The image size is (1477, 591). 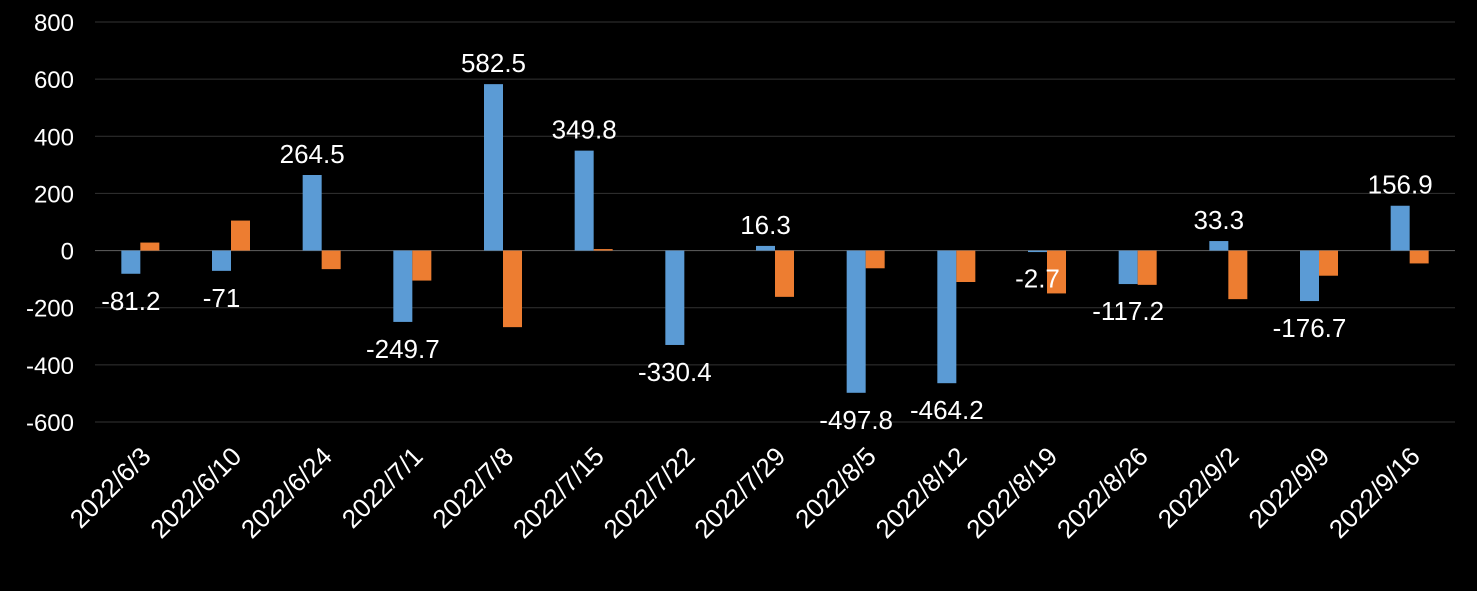 I want to click on x-category-label: 2022/7/29, so click(x=739, y=492).